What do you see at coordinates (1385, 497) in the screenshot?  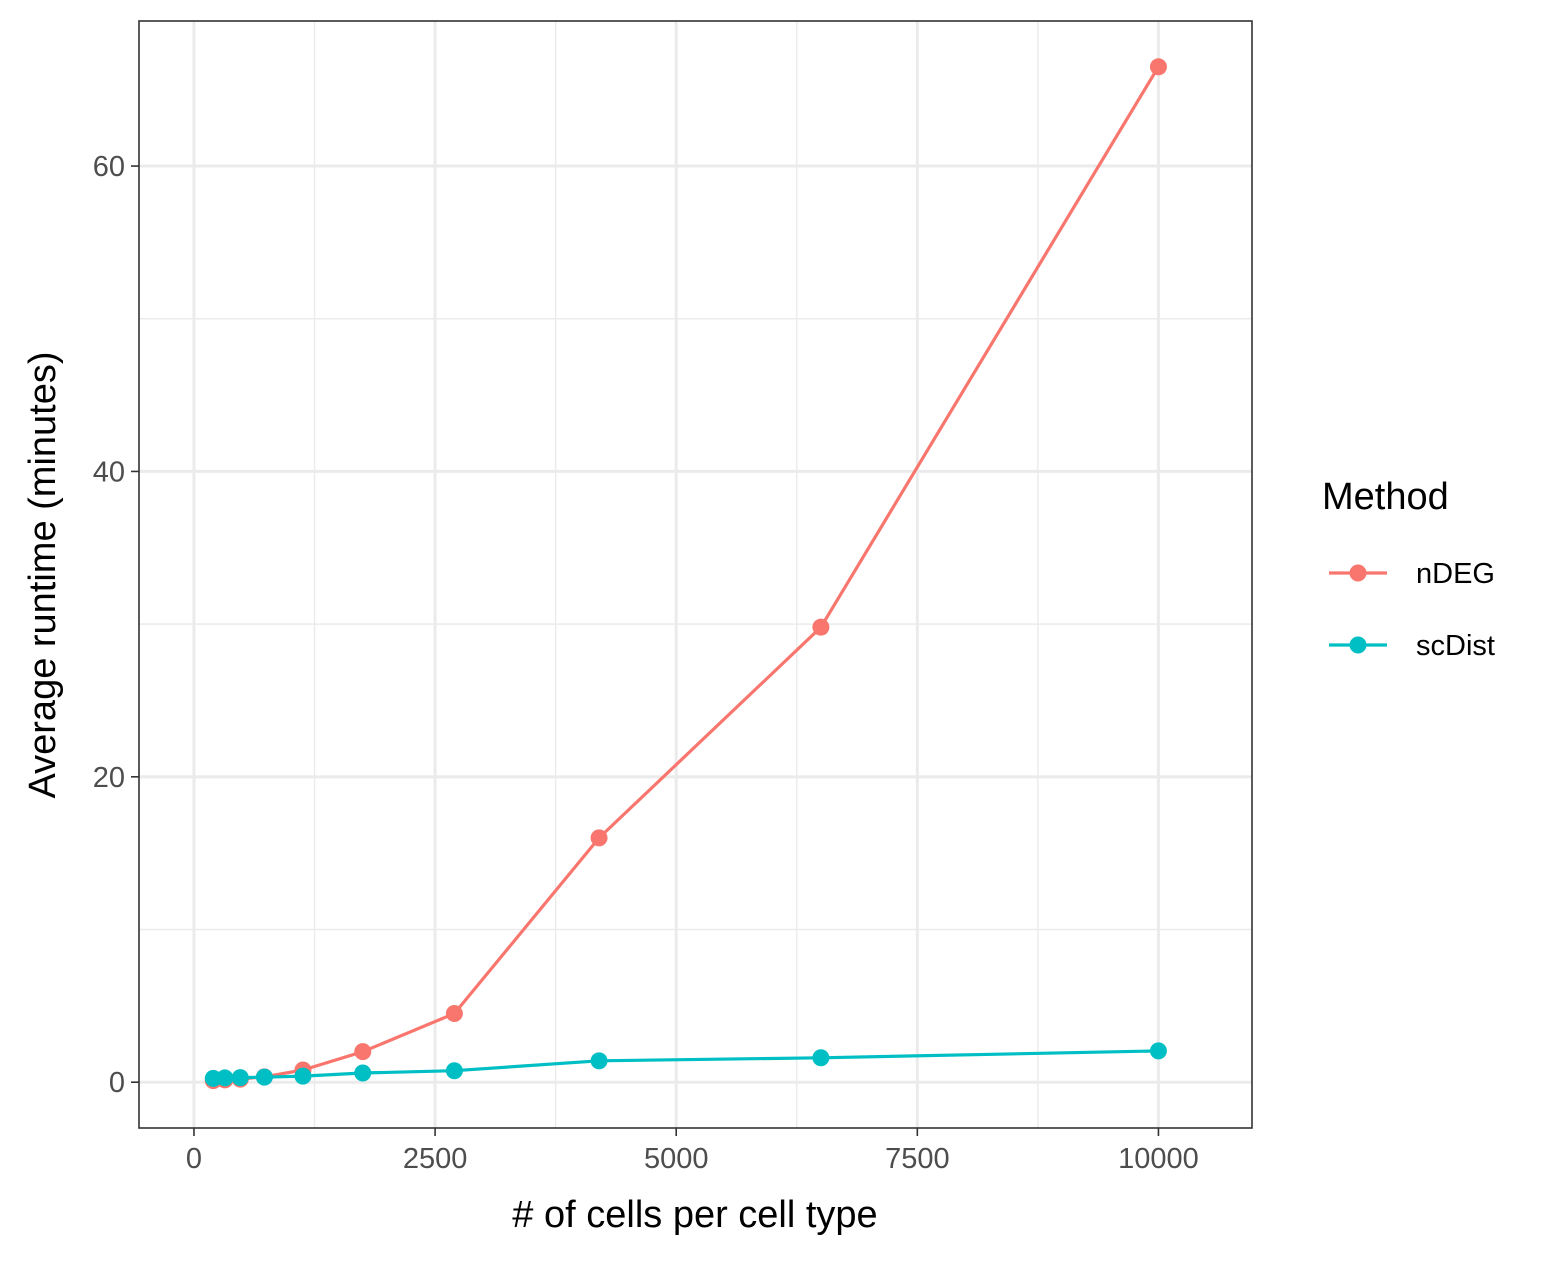 I see `legend-title: Method` at bounding box center [1385, 497].